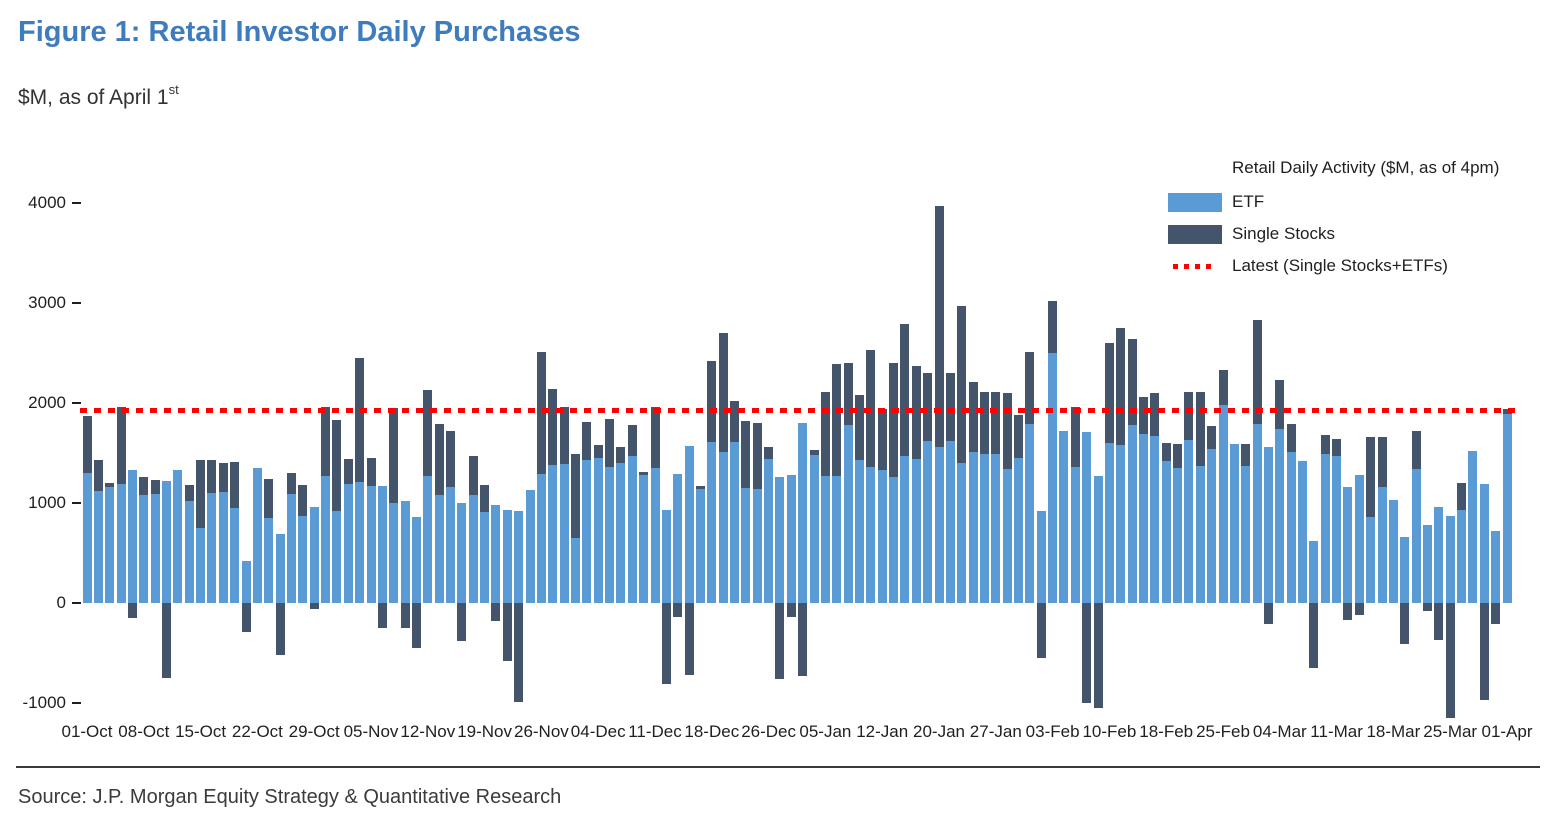  Describe the element at coordinates (1507, 731) in the screenshot. I see `x-tick-label: 01-Apr` at that location.